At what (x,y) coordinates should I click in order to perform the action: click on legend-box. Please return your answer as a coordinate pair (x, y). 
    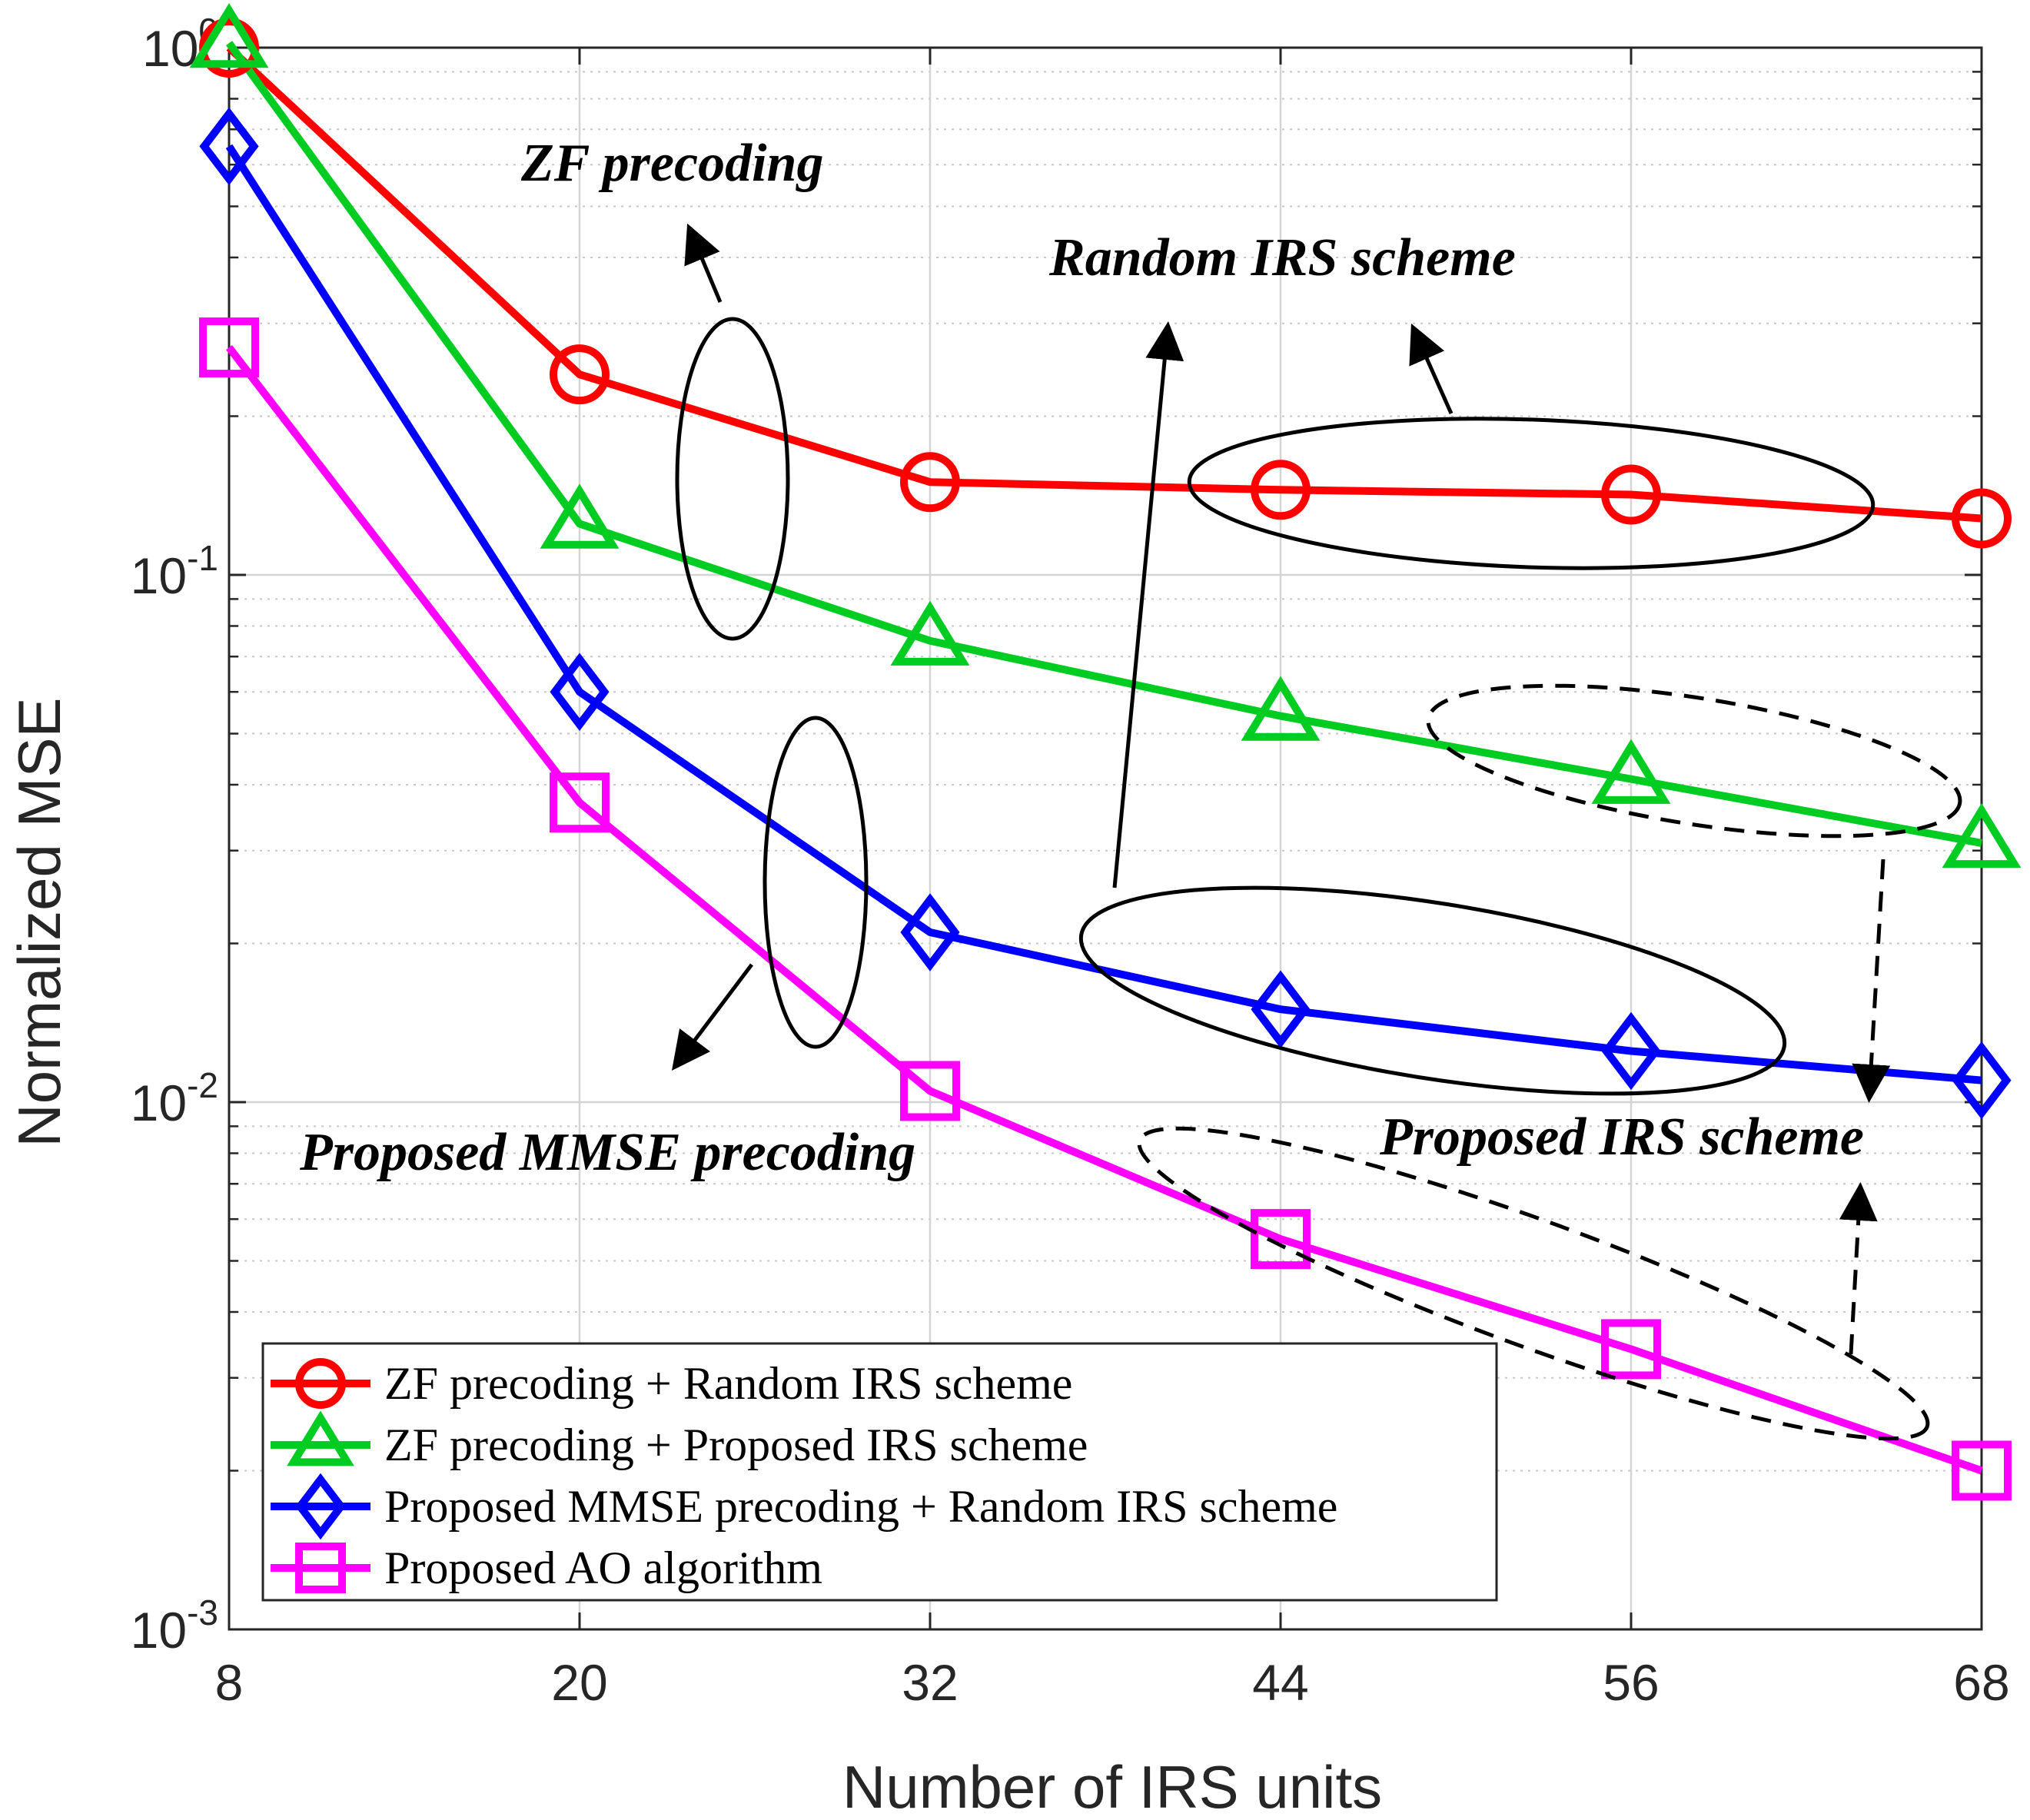
    Looking at the image, I should click on (879, 1472).